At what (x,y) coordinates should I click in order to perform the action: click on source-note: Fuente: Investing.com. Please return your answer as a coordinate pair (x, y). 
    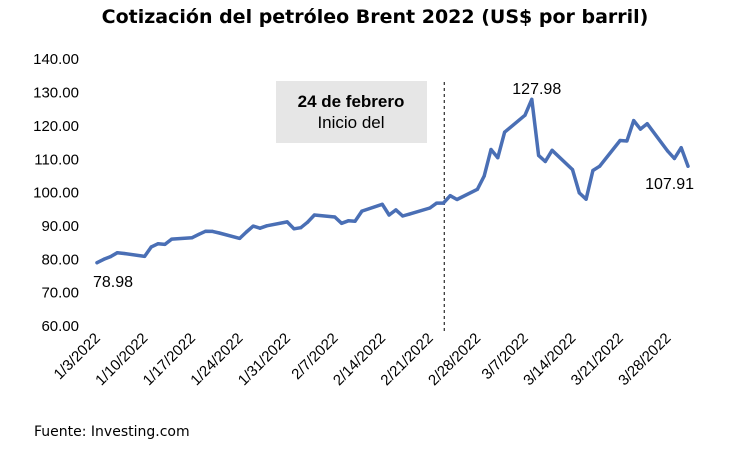
    Looking at the image, I should click on (112, 432).